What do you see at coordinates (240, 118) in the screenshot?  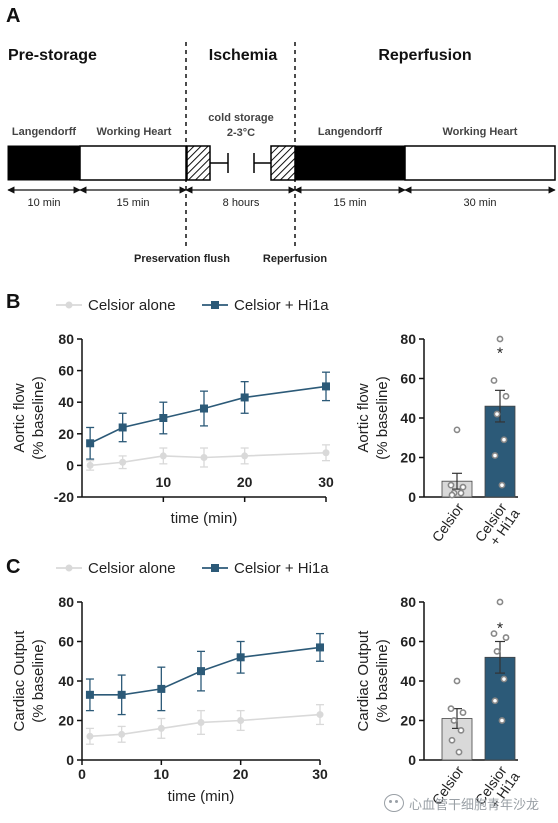 I see `segment-label-cold-storage: cold storage` at bounding box center [240, 118].